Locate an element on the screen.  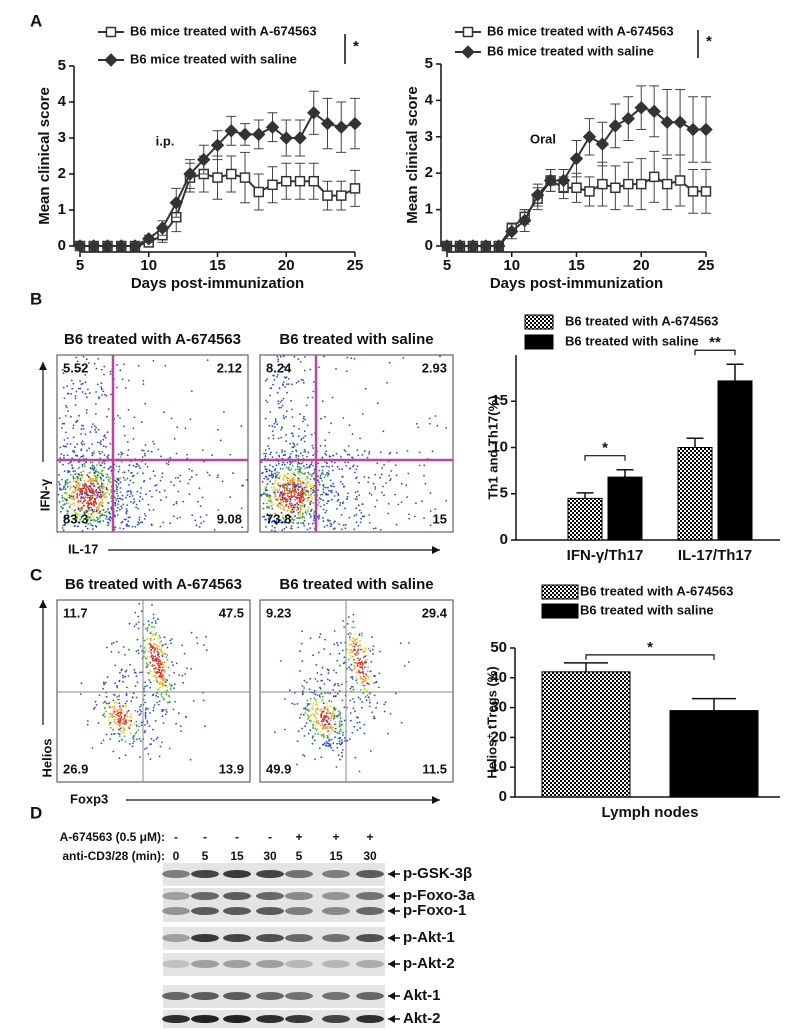
legend-label: B6 treated with A-674563 is located at coordinates (656, 590).